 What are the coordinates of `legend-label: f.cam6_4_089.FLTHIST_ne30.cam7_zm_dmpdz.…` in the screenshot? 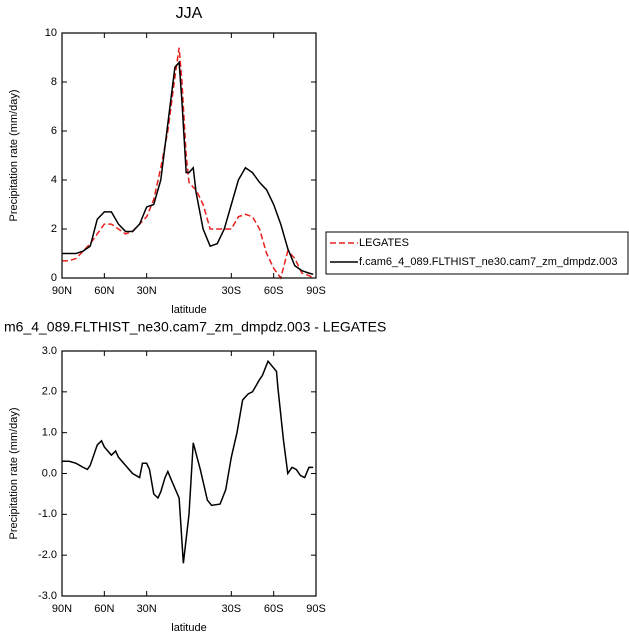 It's located at (488, 262).